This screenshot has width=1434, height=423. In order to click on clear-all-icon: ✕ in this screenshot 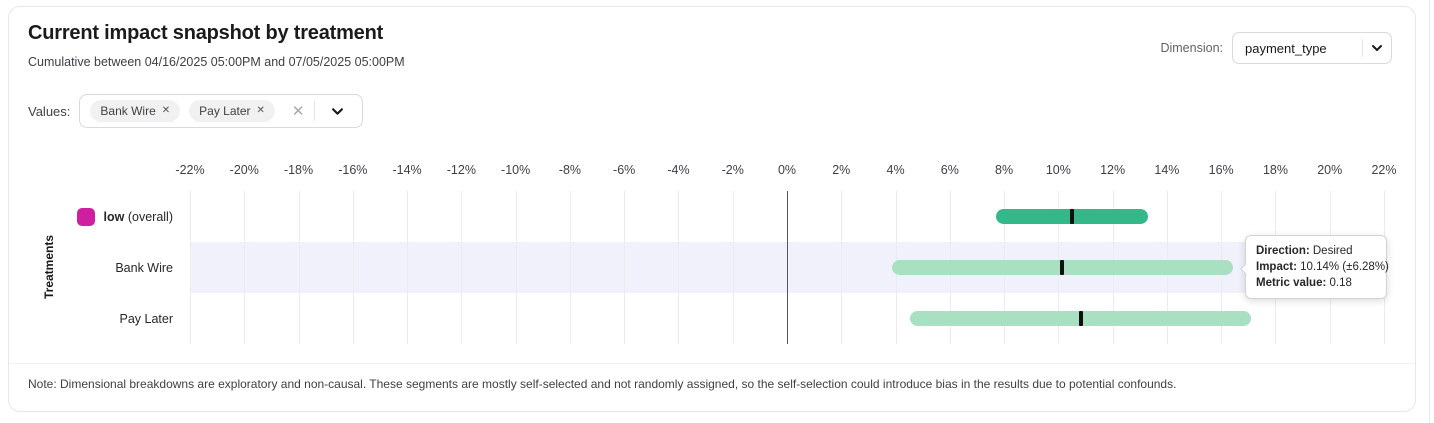, I will do `click(298, 111)`.